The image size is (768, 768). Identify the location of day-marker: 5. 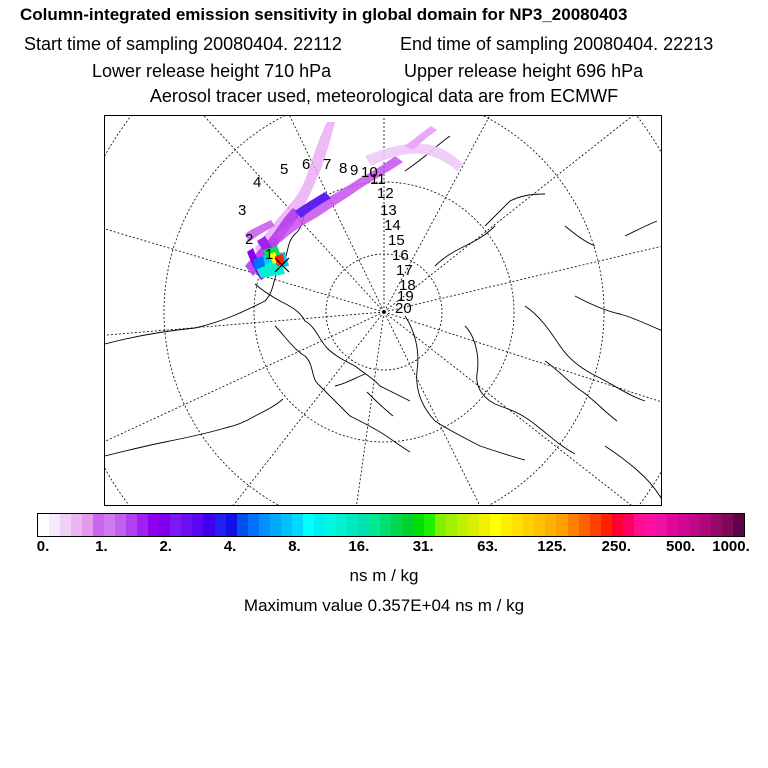
(284, 169).